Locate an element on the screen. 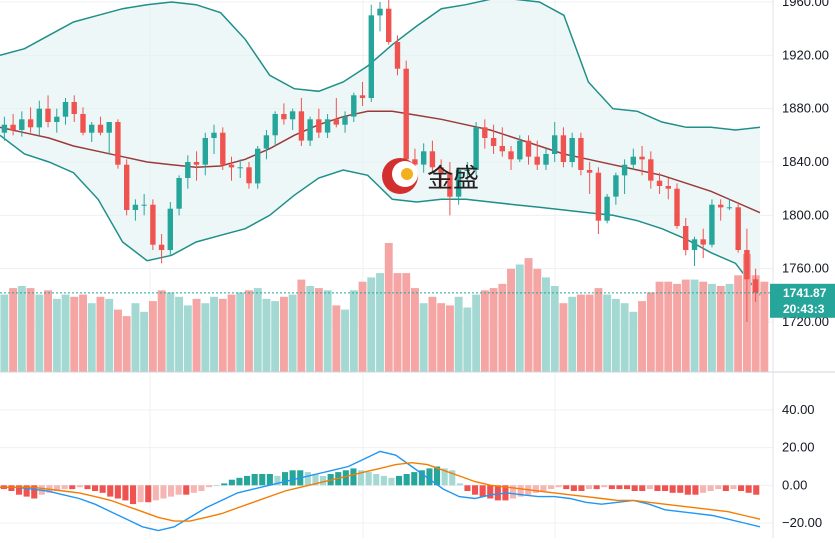 This screenshot has height=543, width=835. price-tick-label: 1960.00 is located at coordinates (805, 4).